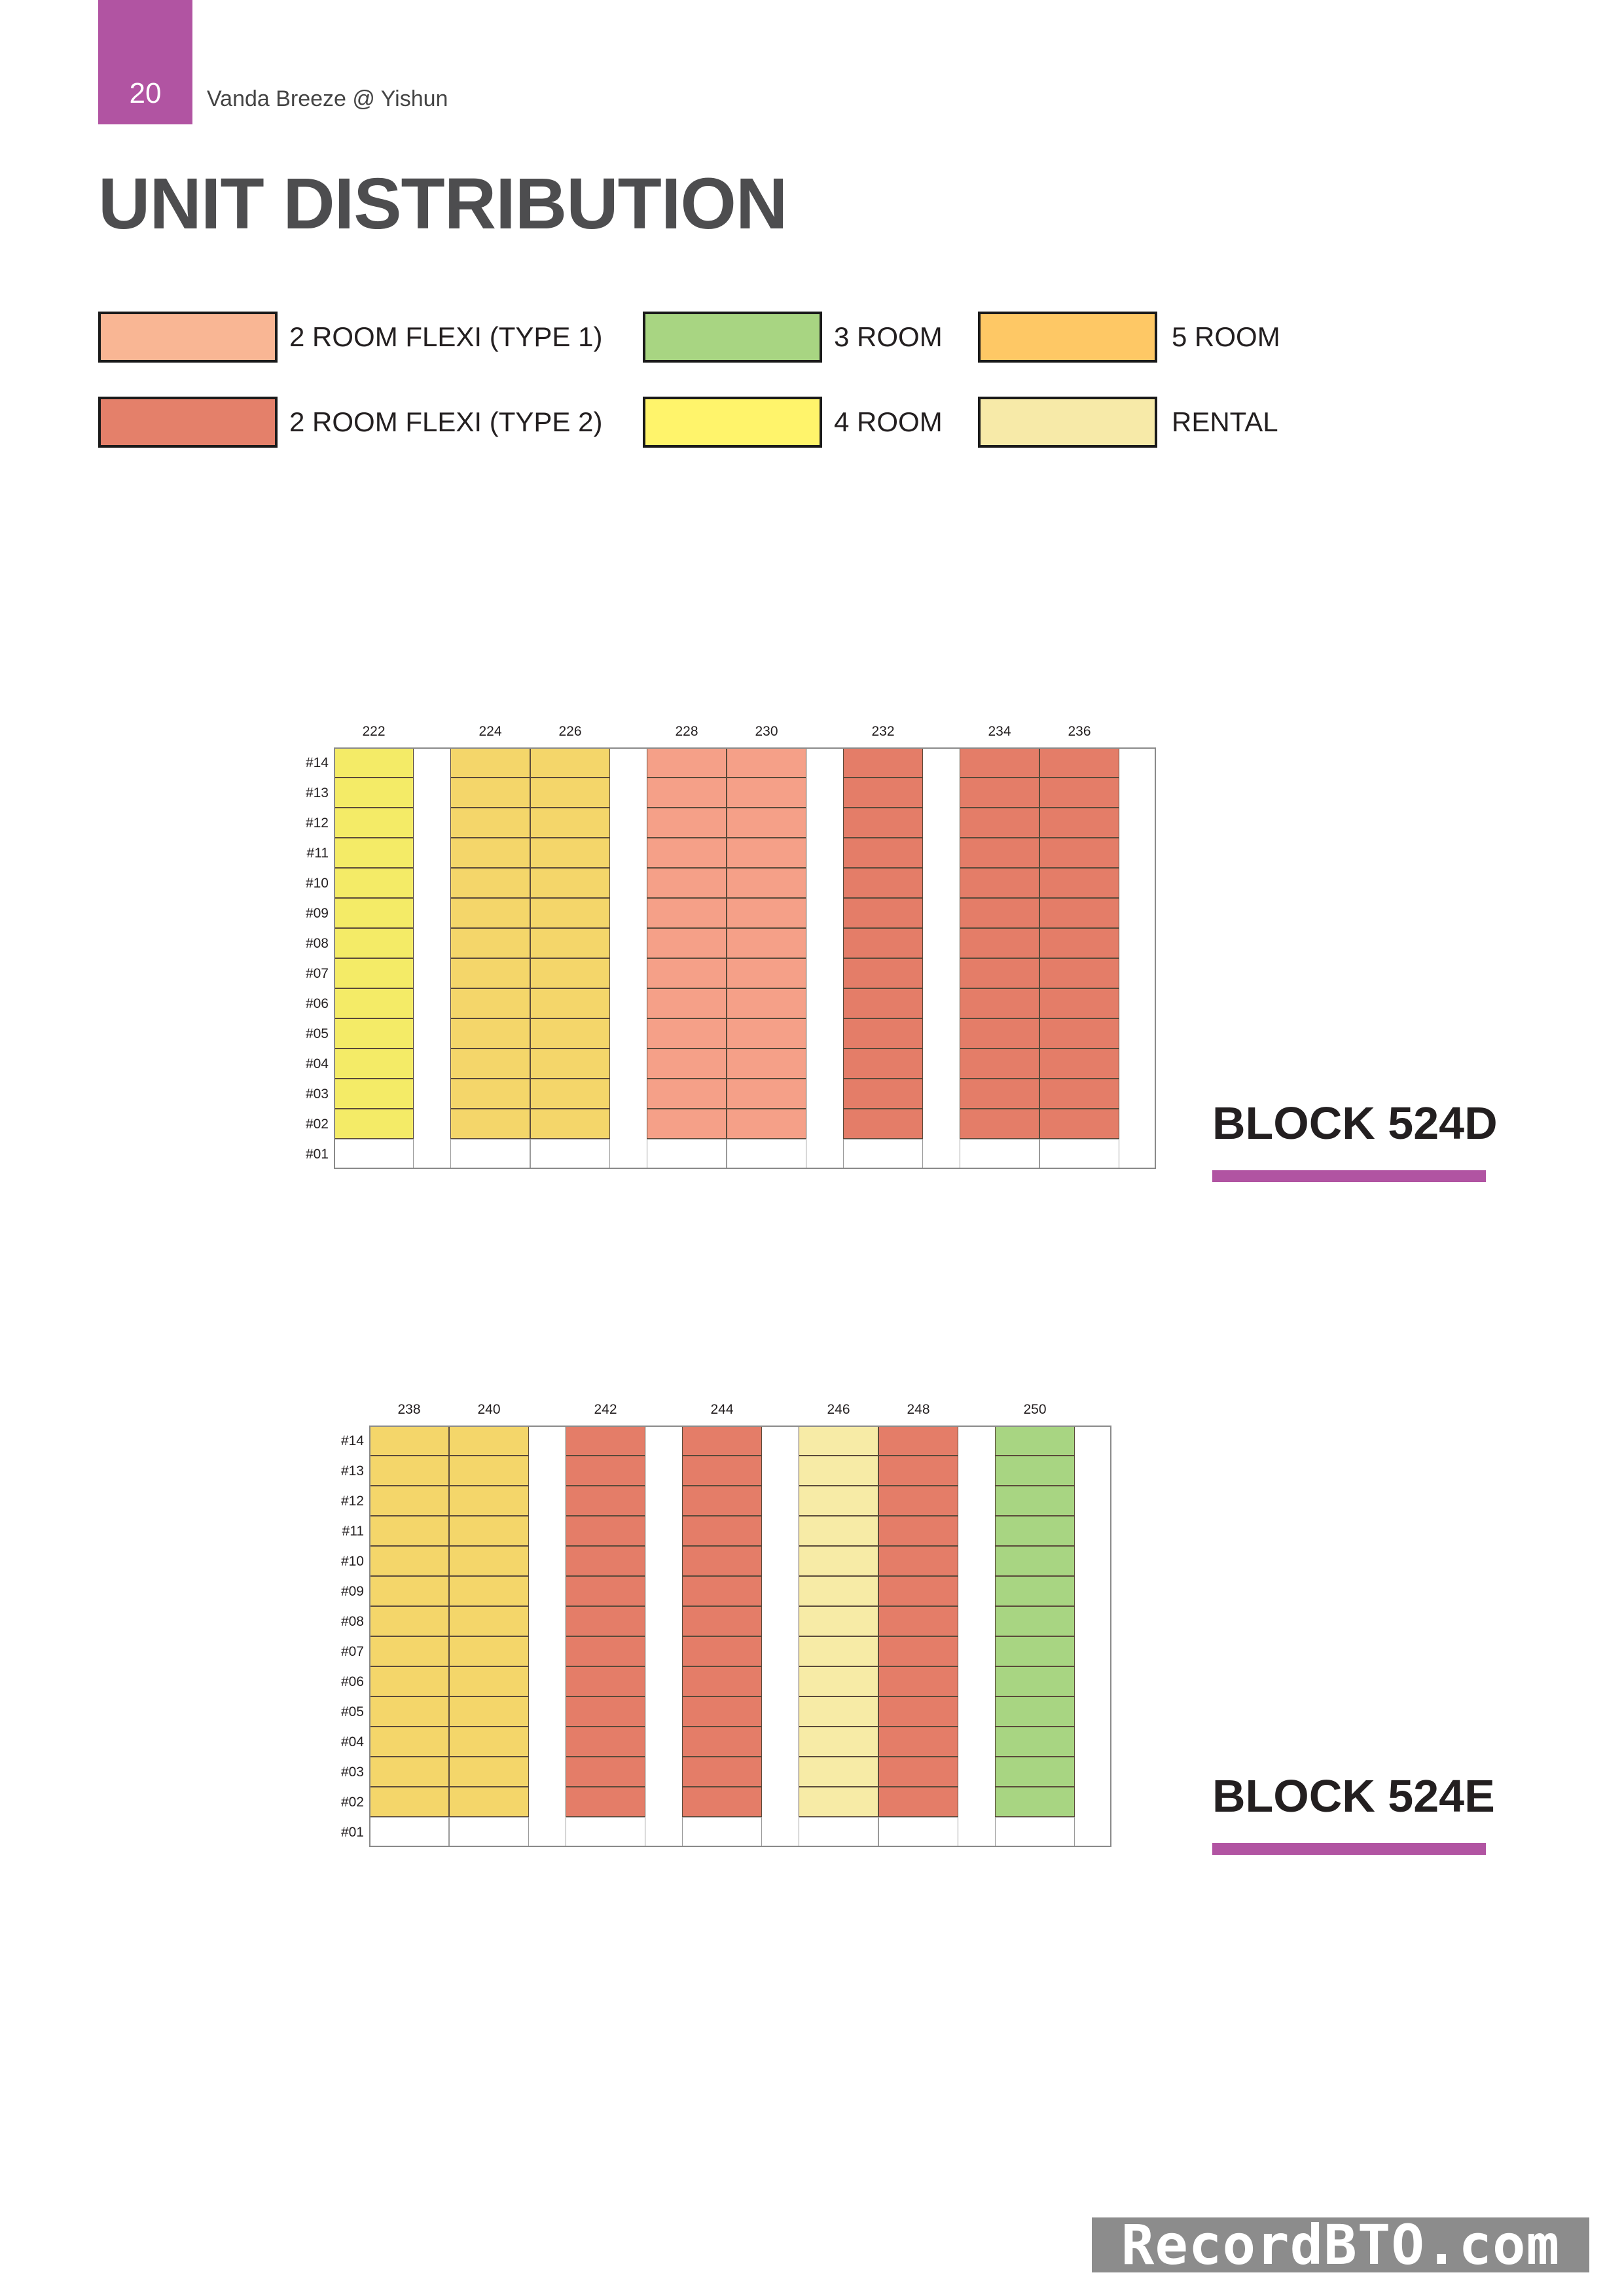 Image resolution: width=1624 pixels, height=2296 pixels. I want to click on floor-label: #10, so click(317, 883).